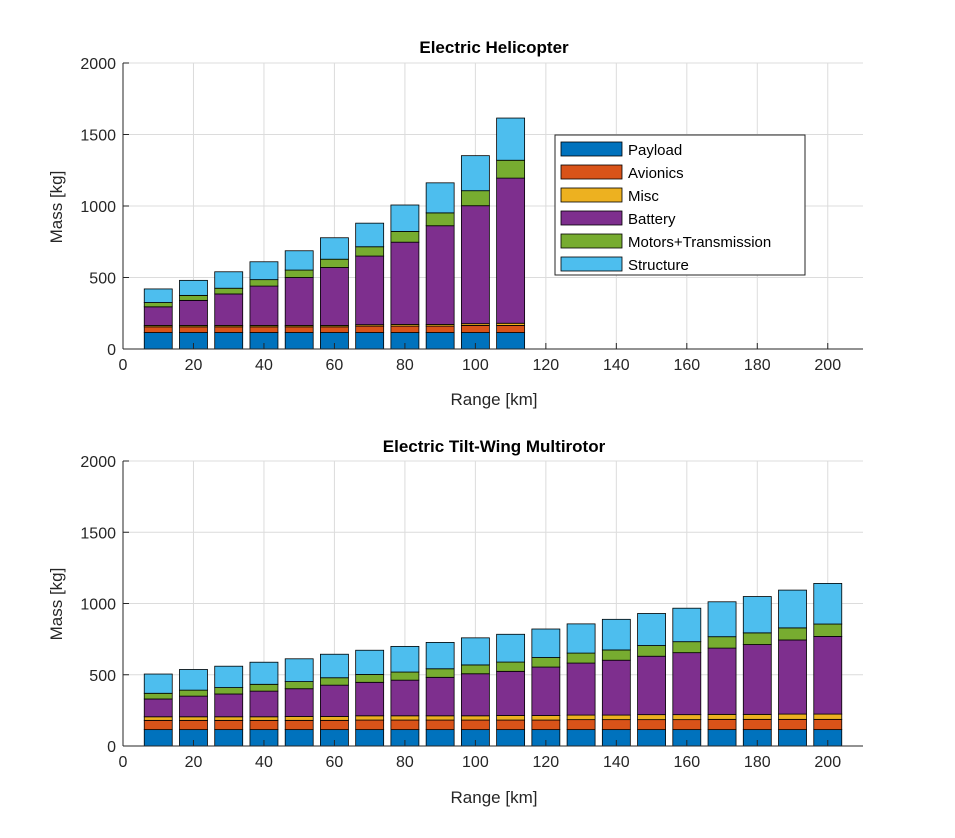  What do you see at coordinates (98, 136) in the screenshot?
I see `y-tick-label: 1500` at bounding box center [98, 136].